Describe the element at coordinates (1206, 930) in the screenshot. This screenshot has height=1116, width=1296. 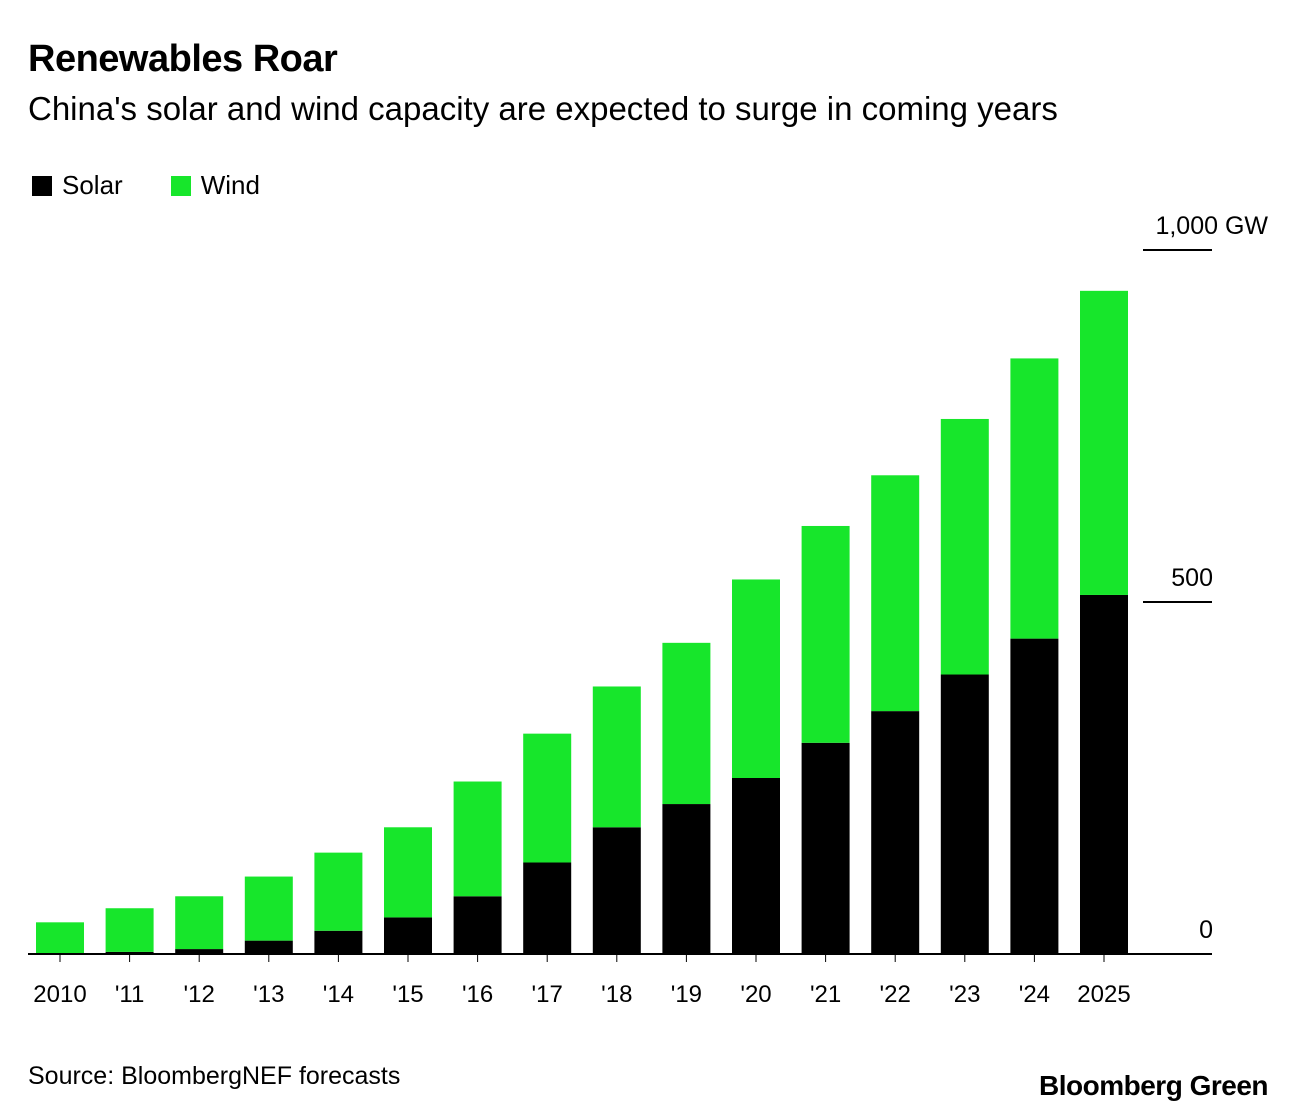
I see `y-tick-label-2: 0` at that location.